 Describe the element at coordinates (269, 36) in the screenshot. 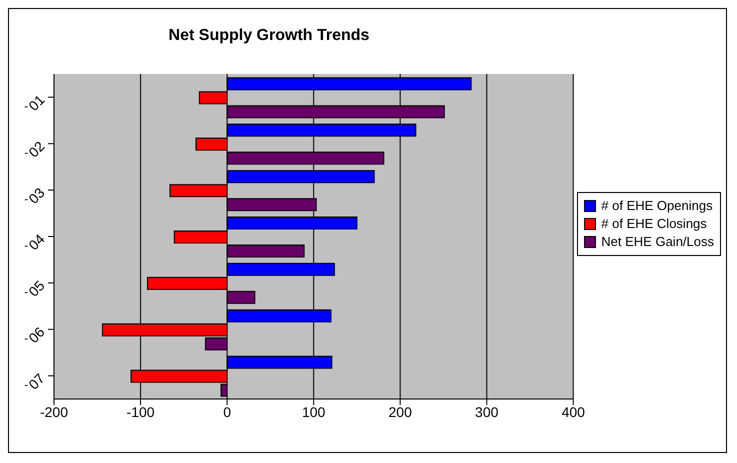

I see `chart-title: Net Supply Growth Trends` at that location.